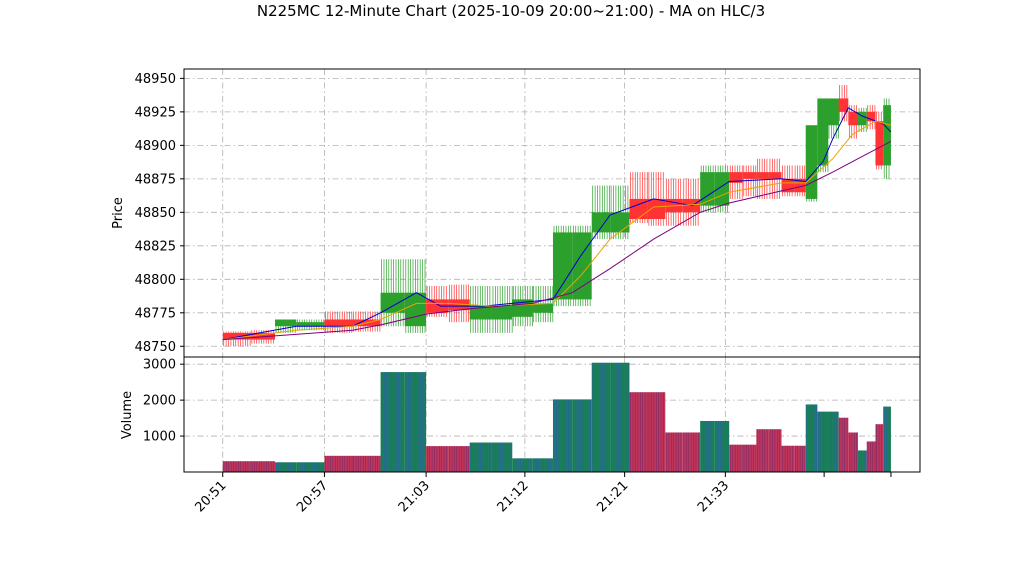 The height and width of the screenshot is (575, 1022). What do you see at coordinates (612, 496) in the screenshot?
I see `x-tick-label: 21:21` at bounding box center [612, 496].